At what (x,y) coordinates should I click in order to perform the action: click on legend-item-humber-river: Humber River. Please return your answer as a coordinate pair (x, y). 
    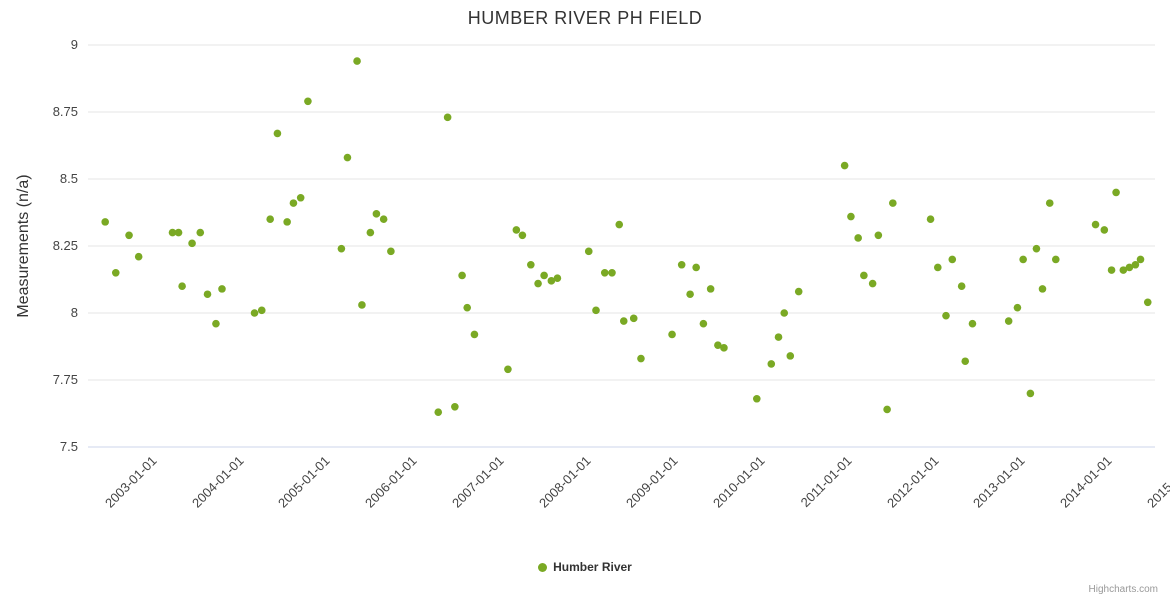
    Looking at the image, I should click on (585, 567).